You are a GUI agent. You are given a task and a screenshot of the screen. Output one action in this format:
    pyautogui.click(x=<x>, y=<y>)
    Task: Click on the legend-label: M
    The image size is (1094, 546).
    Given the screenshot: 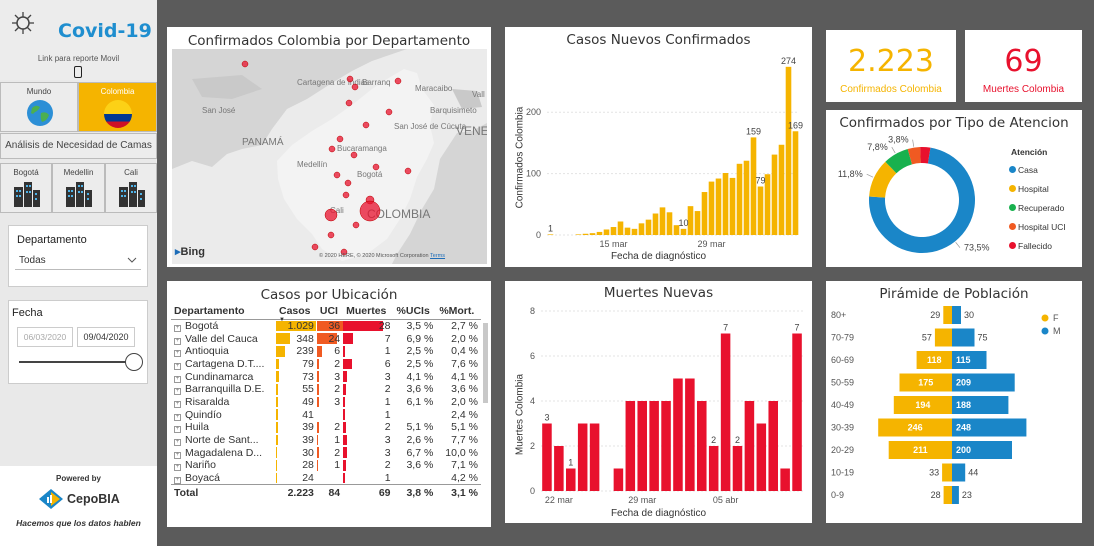 What is the action you would take?
    pyautogui.click(x=1057, y=331)
    